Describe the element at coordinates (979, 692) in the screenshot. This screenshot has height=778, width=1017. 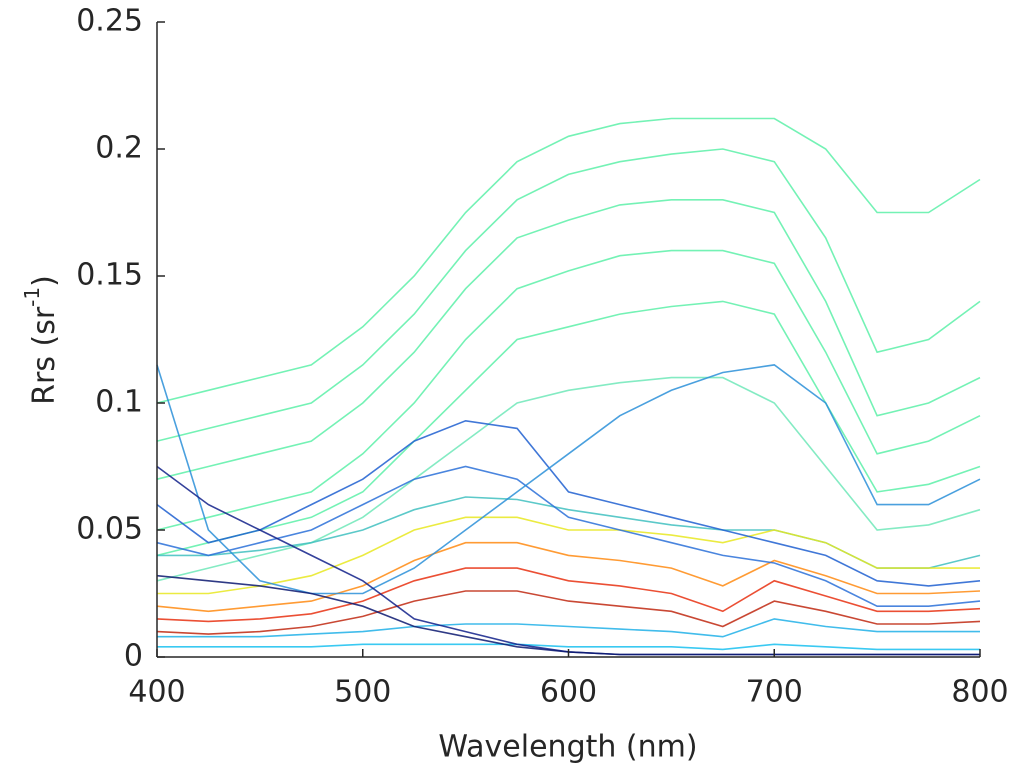
I see `x-tick-label: 800` at that location.